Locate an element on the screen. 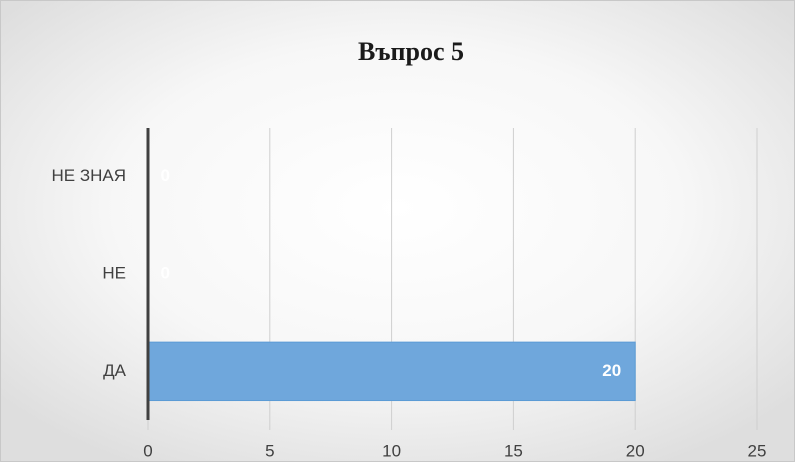 The height and width of the screenshot is (462, 795). x-tick-label: 10 is located at coordinates (391, 450).